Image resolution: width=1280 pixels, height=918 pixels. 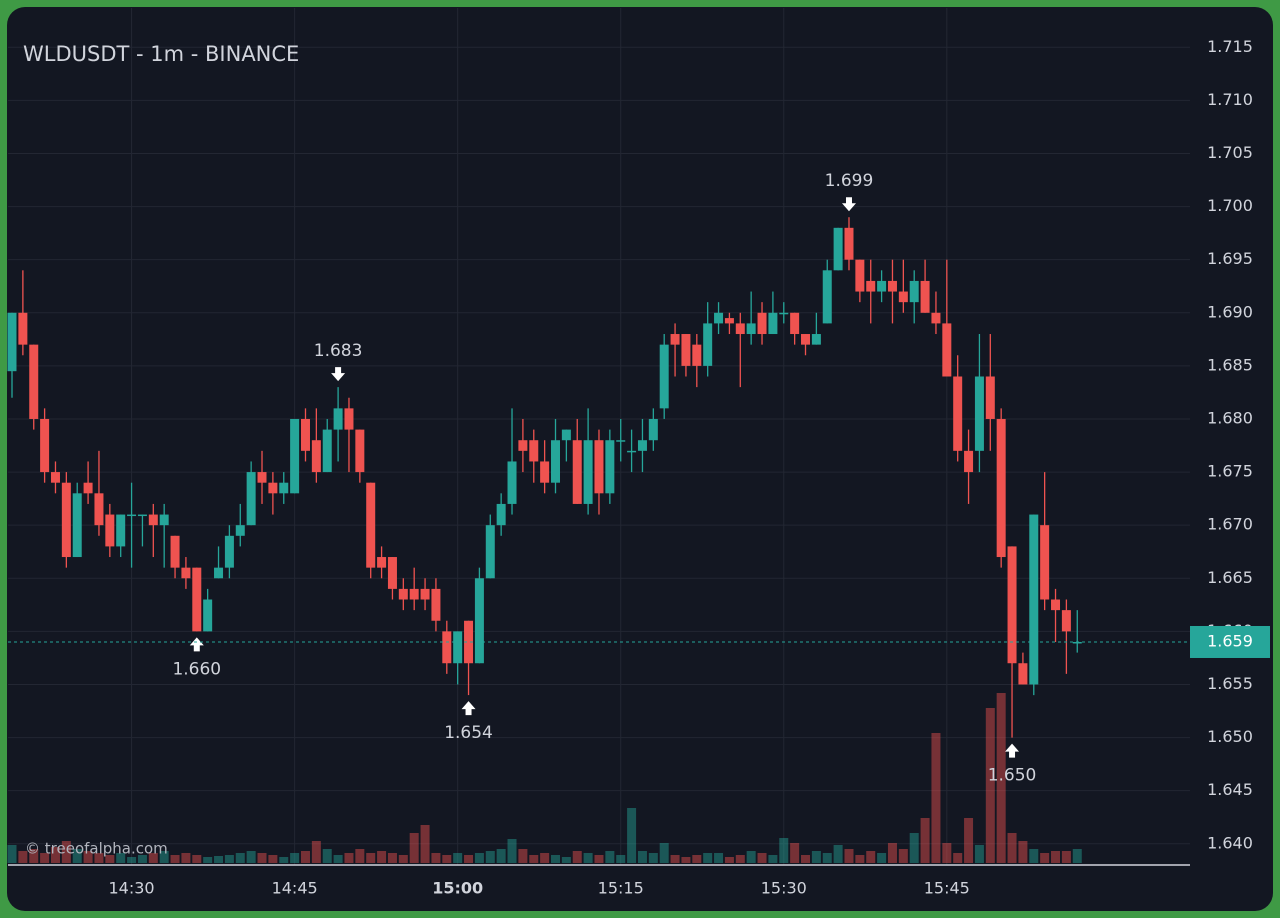 I want to click on last-price-label: 1.659, so click(x=1230, y=640).